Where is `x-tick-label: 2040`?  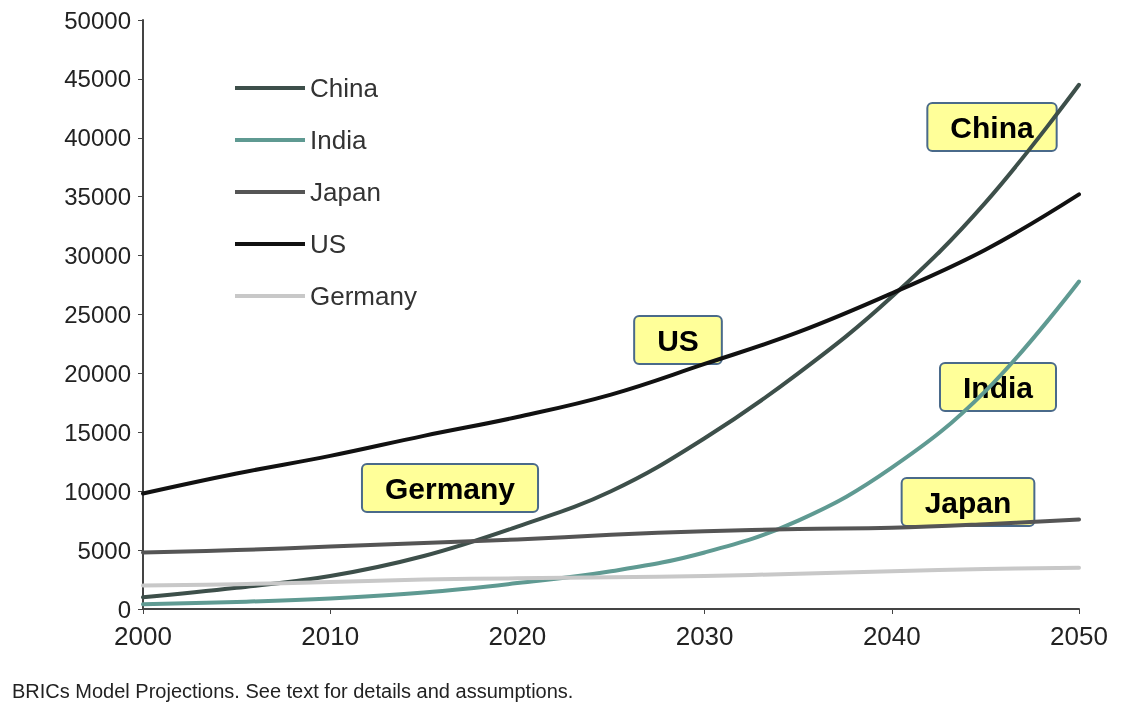 x-tick-label: 2040 is located at coordinates (891, 636).